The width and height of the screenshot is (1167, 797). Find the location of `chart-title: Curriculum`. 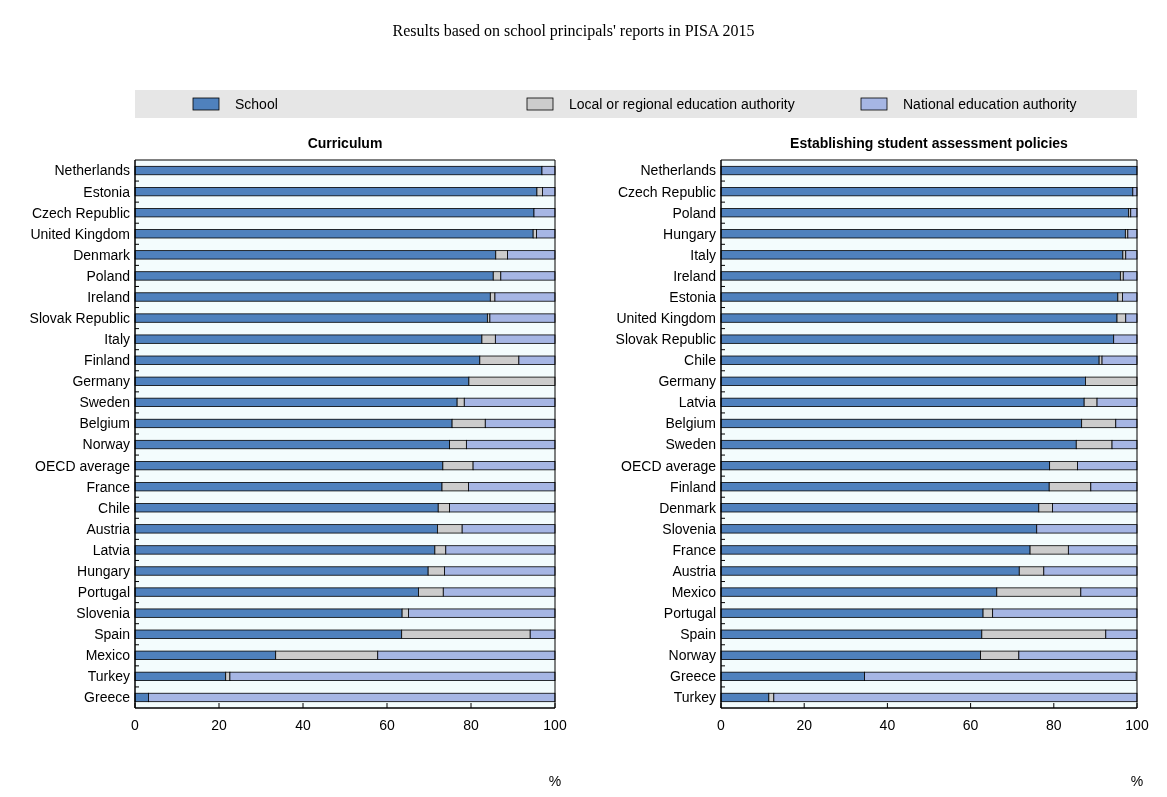

chart-title: Curriculum is located at coordinates (345, 143).